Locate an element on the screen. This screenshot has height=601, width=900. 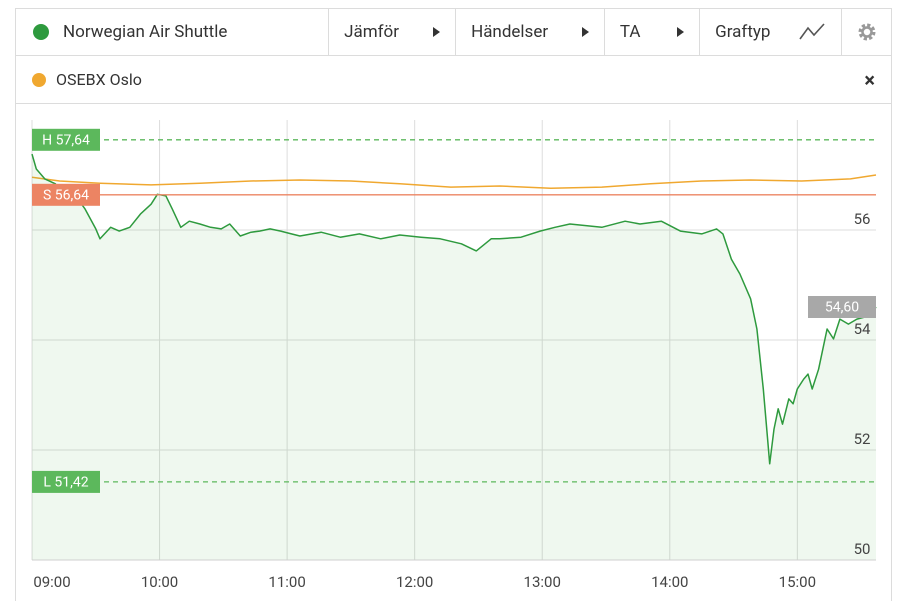
compare-name: OSEBX Oslo is located at coordinates (99, 79).